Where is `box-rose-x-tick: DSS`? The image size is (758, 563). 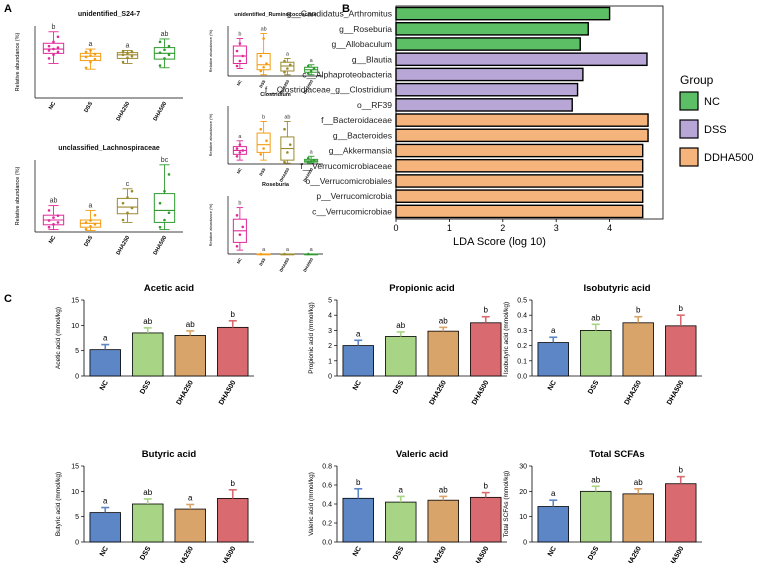 box-rose-x-tick: DSS is located at coordinates (262, 262).